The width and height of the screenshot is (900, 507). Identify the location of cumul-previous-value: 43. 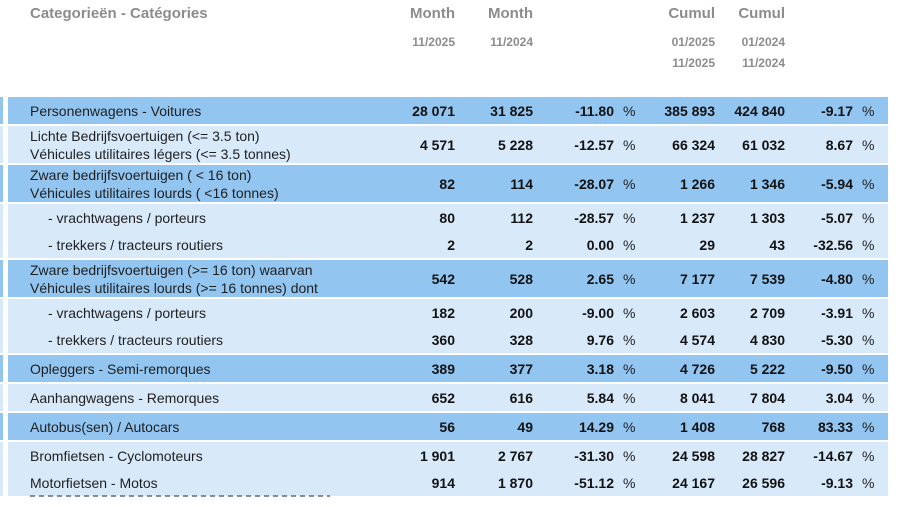
(777, 244).